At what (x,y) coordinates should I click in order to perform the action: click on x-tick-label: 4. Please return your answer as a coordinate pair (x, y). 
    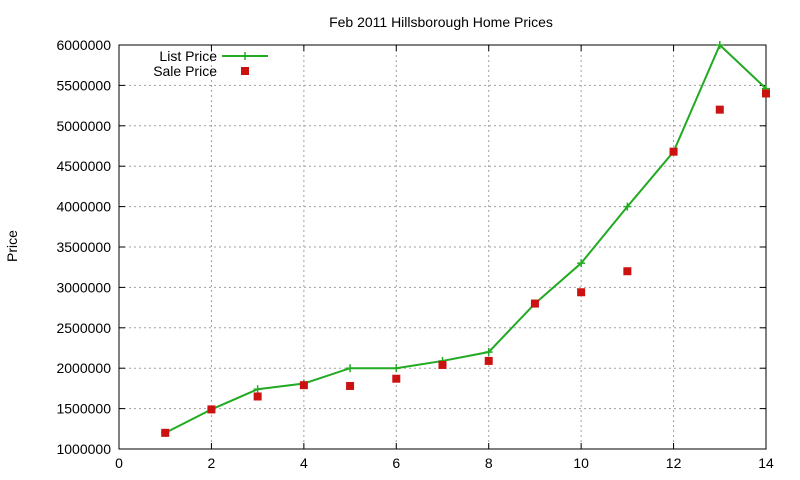
    Looking at the image, I should click on (304, 463).